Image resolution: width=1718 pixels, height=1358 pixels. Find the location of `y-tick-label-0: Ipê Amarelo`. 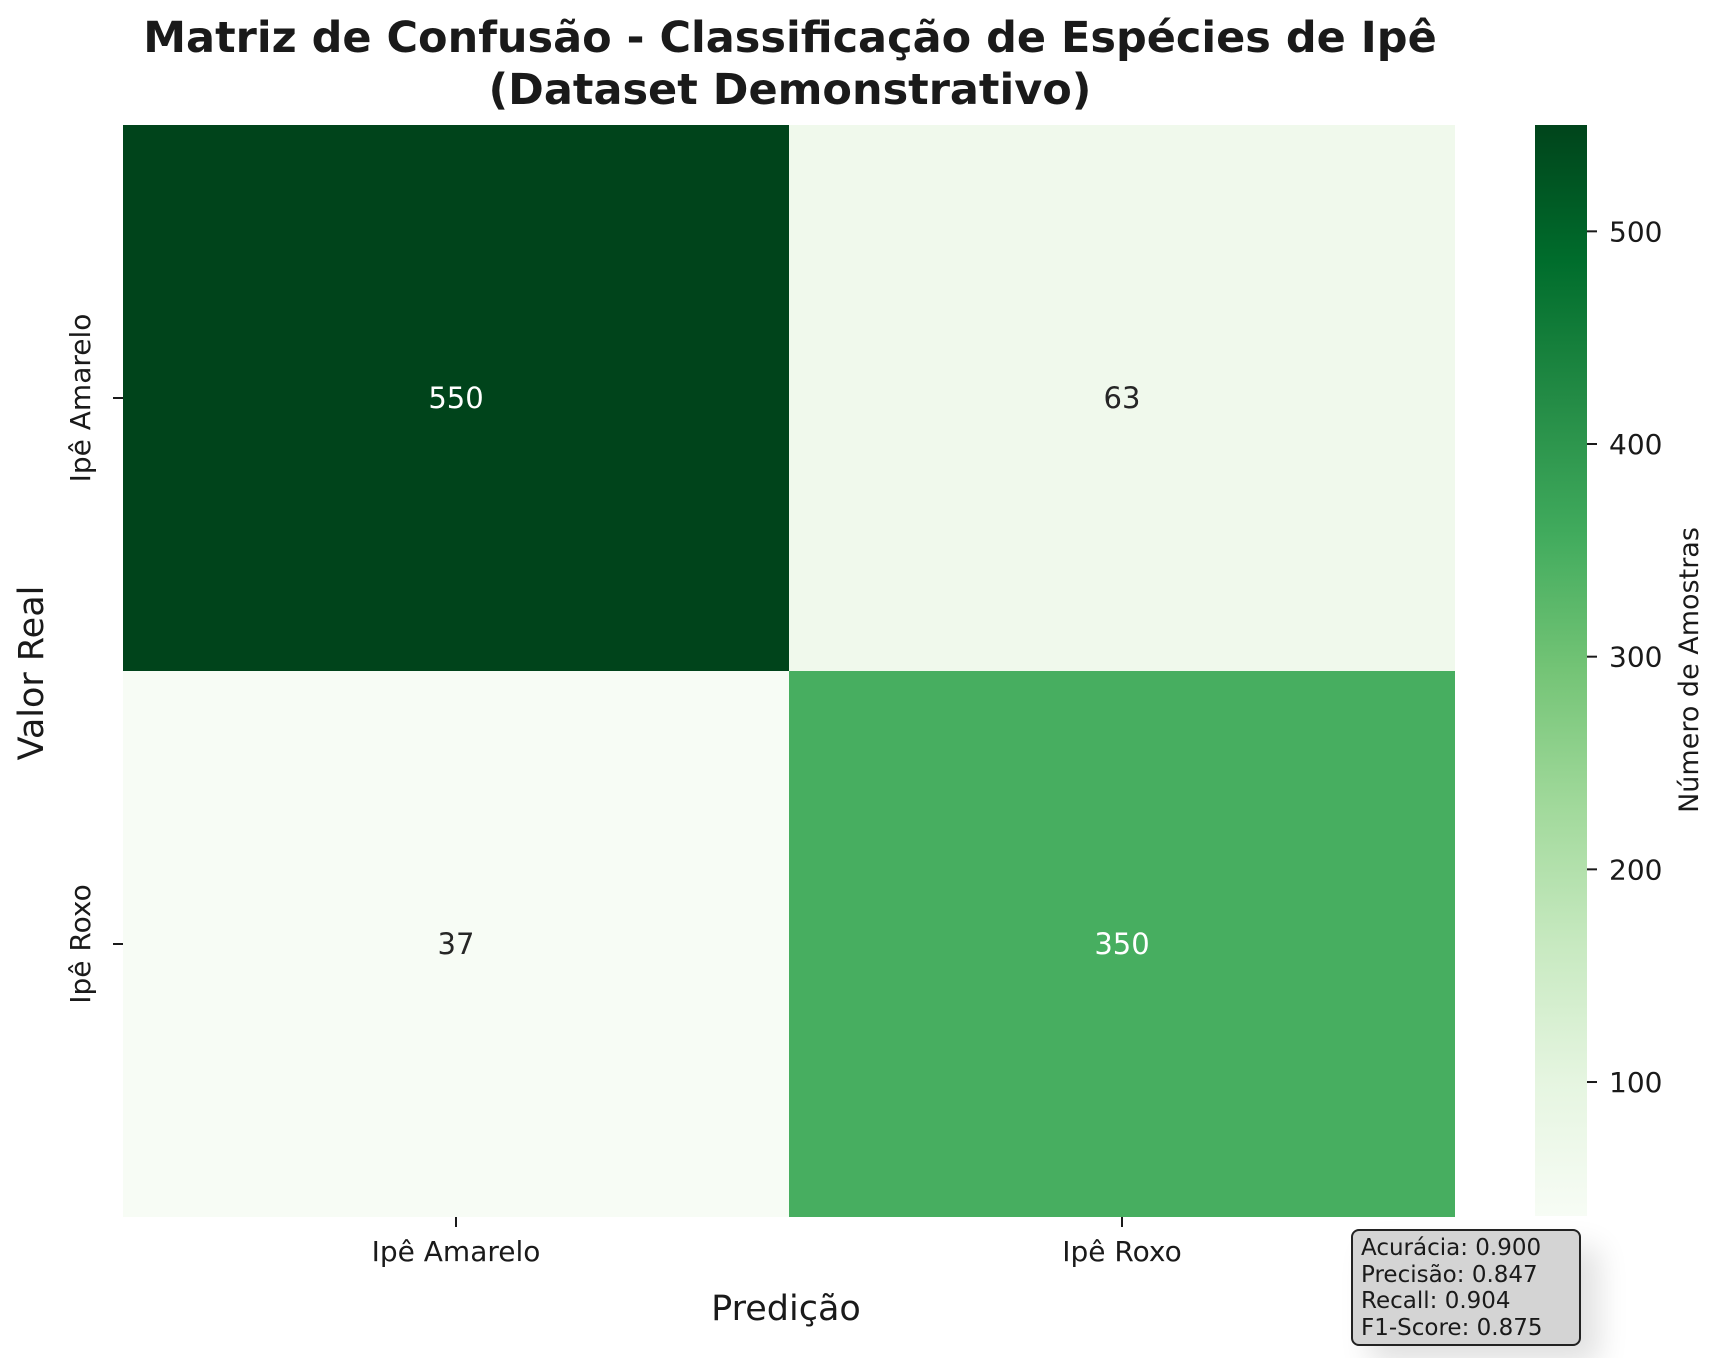

y-tick-label-0: Ipê Amarelo is located at coordinates (80, 398).